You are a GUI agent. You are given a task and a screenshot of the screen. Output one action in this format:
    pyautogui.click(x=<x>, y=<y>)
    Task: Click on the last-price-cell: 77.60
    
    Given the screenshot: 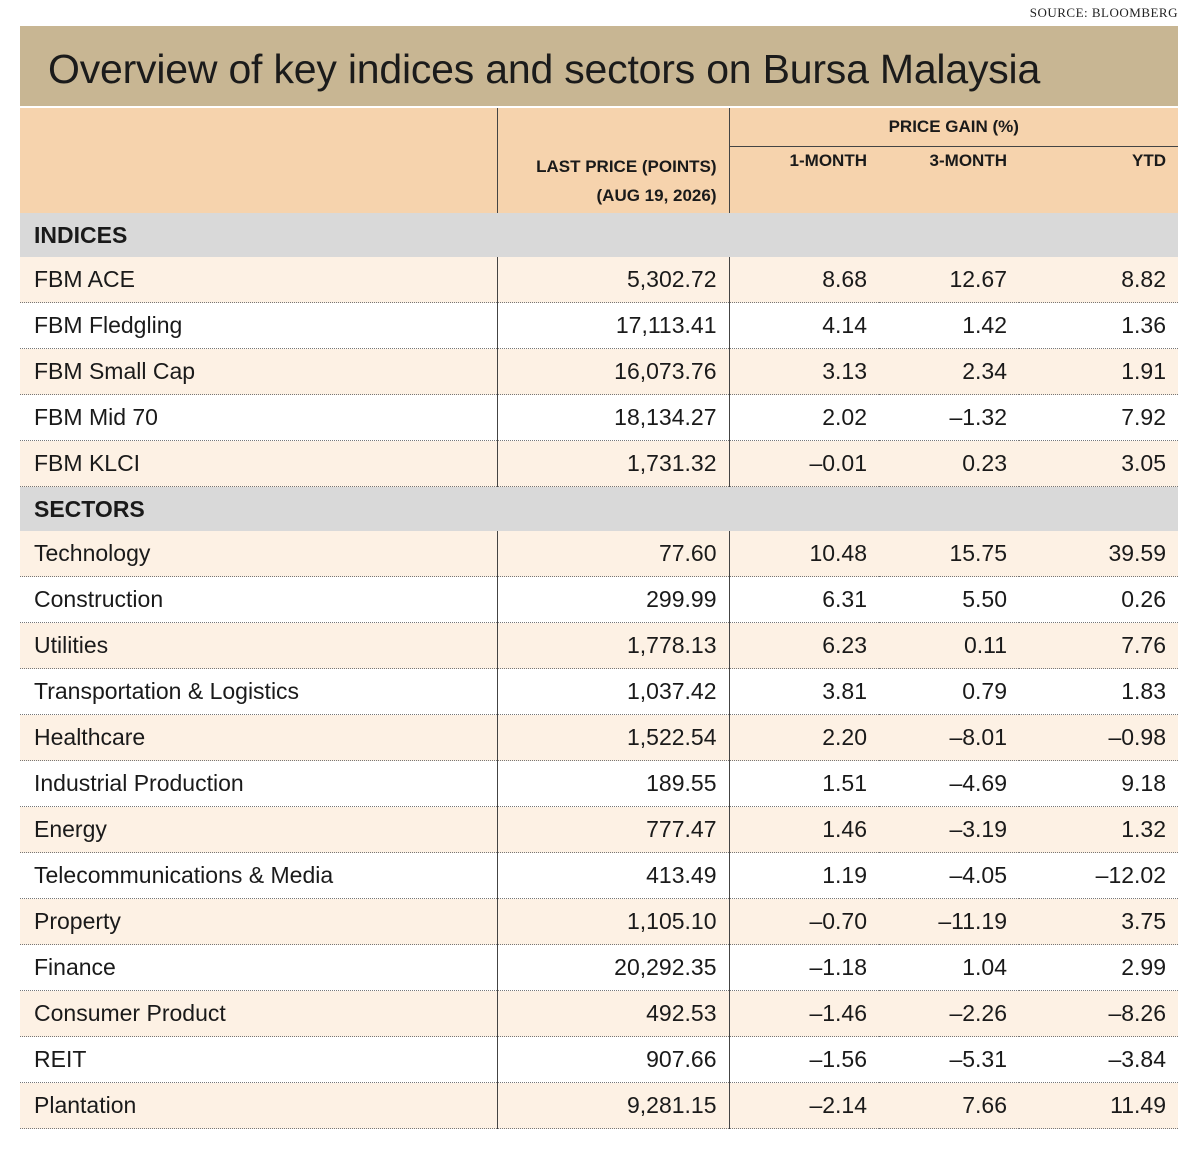 What is the action you would take?
    pyautogui.click(x=613, y=554)
    